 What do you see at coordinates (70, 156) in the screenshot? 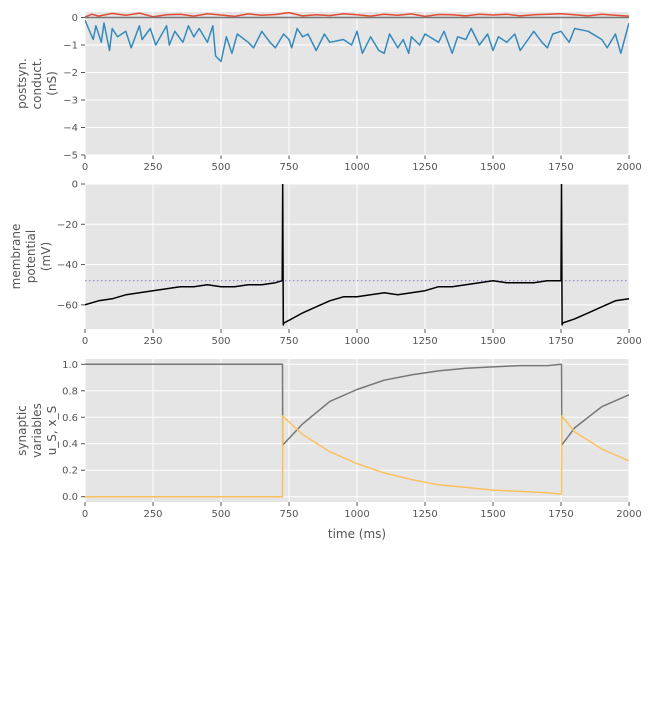
I see `y-tick-label: −5` at bounding box center [70, 156].